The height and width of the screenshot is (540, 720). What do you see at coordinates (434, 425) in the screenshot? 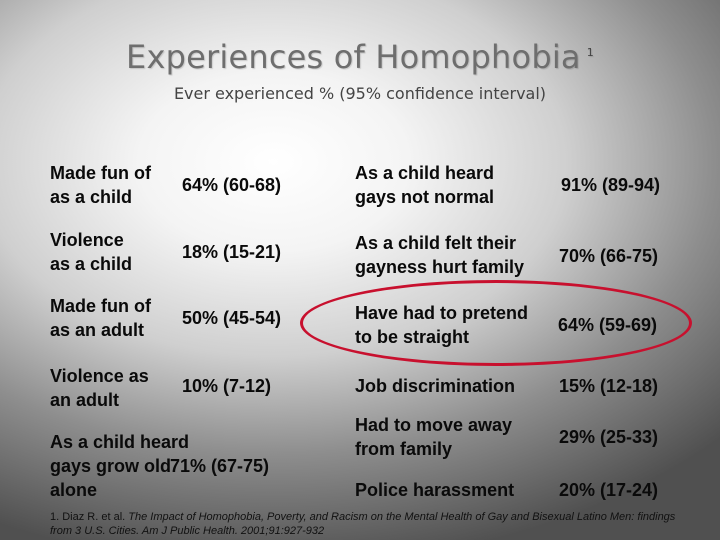
I see `label-line: Had to move away` at bounding box center [434, 425].